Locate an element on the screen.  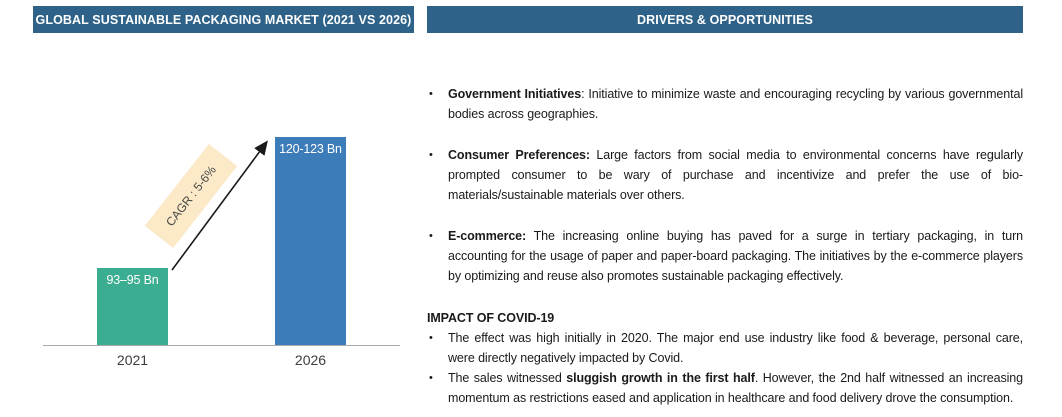
bar-2021-value-label: 93–95 Bn is located at coordinates (132, 280).